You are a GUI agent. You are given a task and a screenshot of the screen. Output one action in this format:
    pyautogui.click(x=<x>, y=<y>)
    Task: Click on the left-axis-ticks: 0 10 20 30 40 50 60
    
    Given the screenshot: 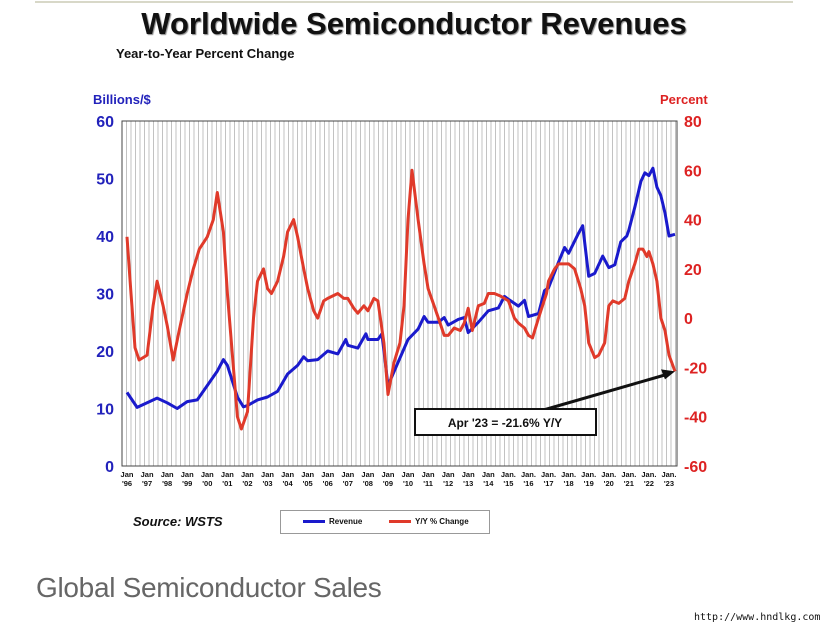 What is the action you would take?
    pyautogui.click(x=105, y=295)
    